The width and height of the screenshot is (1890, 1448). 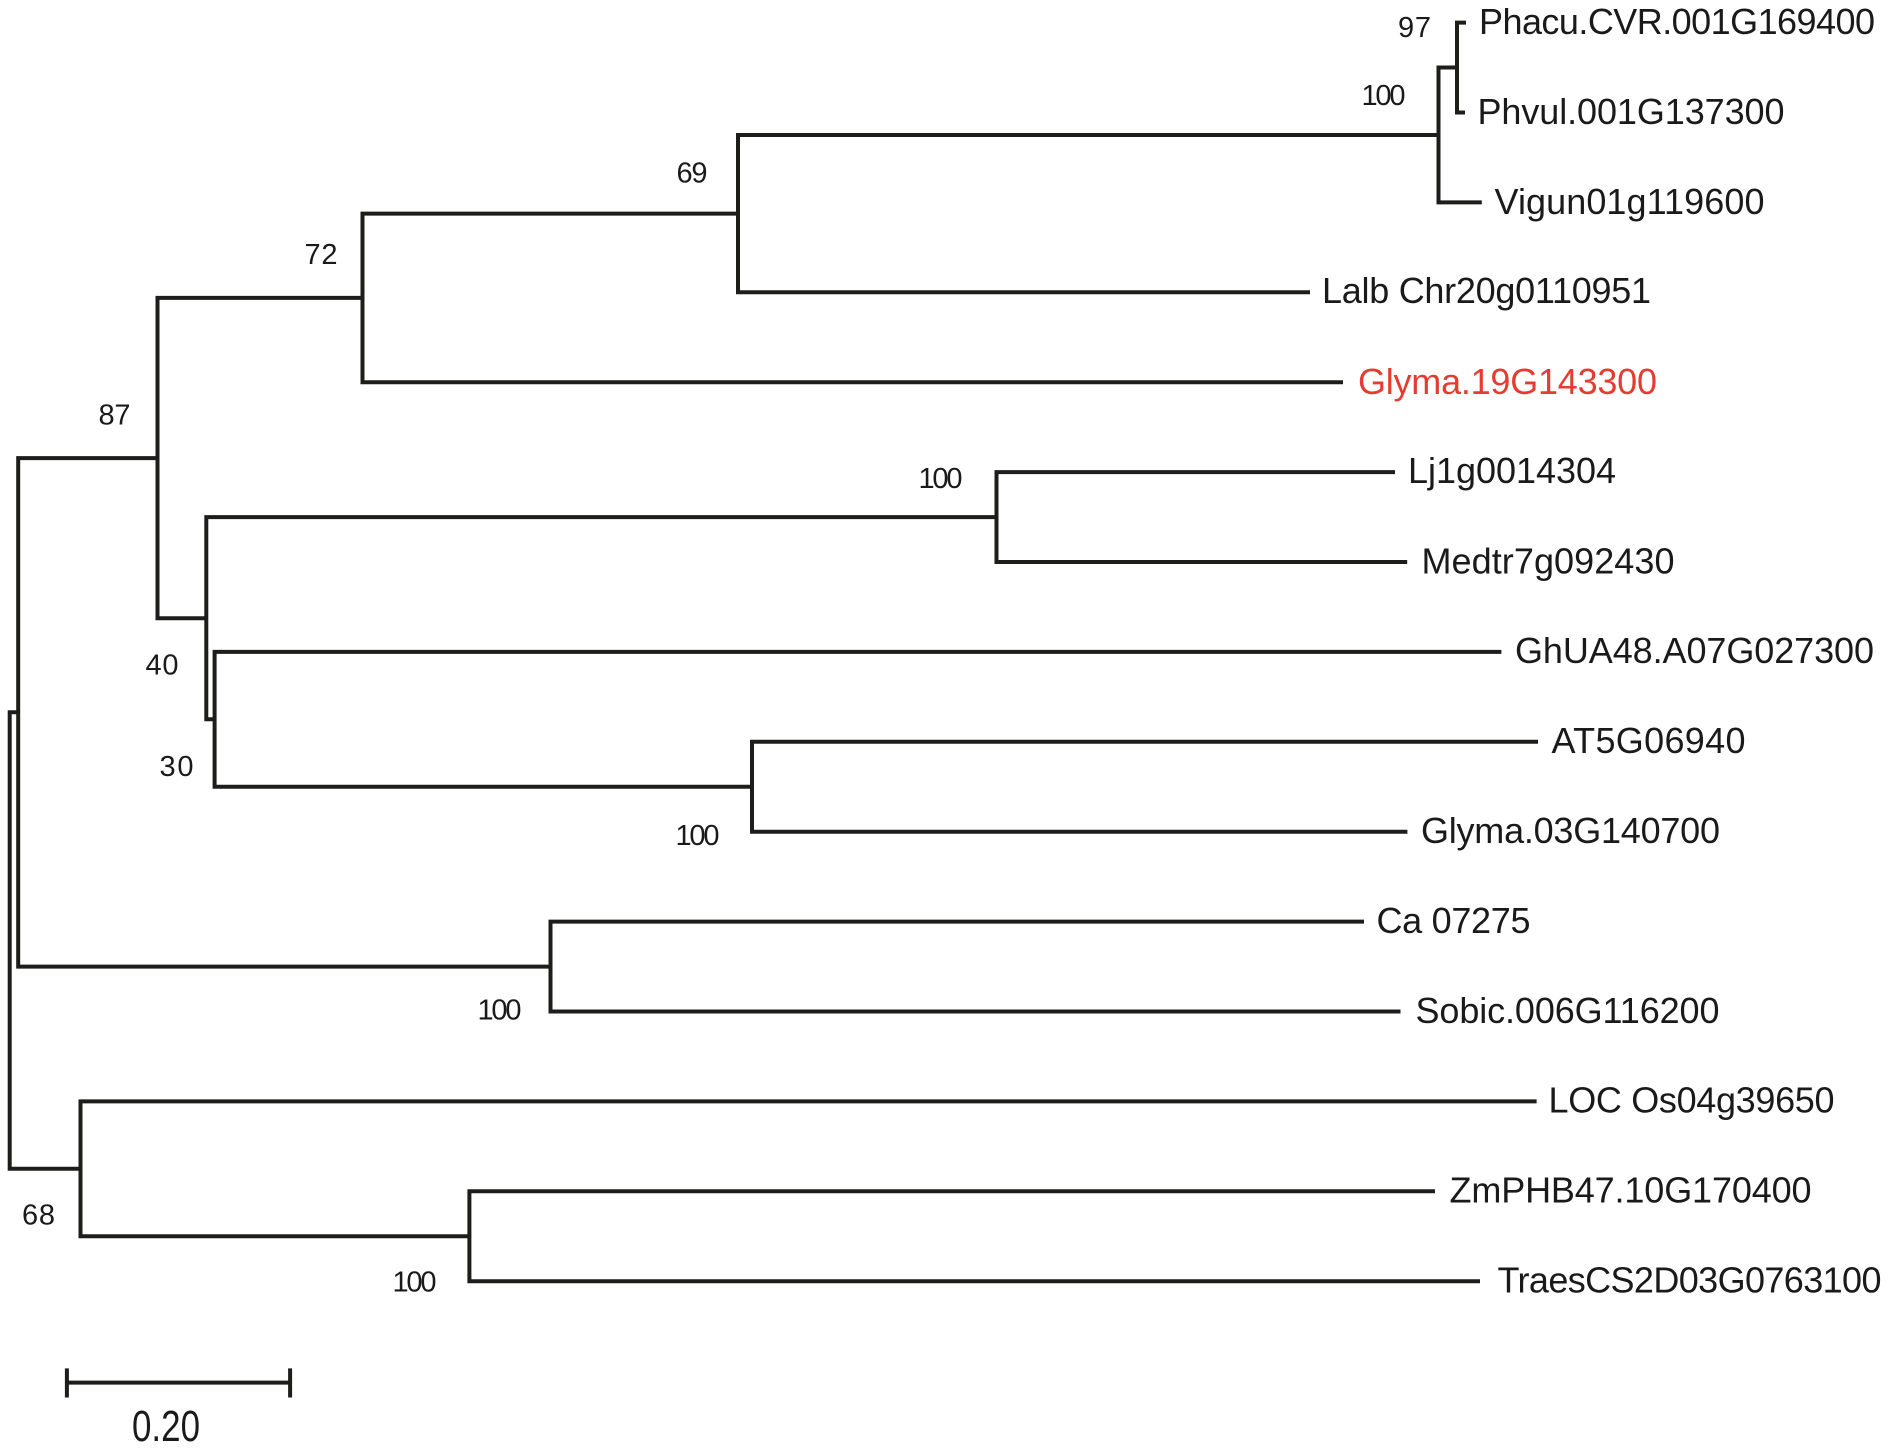 What do you see at coordinates (162, 666) in the screenshot?
I see `svg-text: 40` at bounding box center [162, 666].